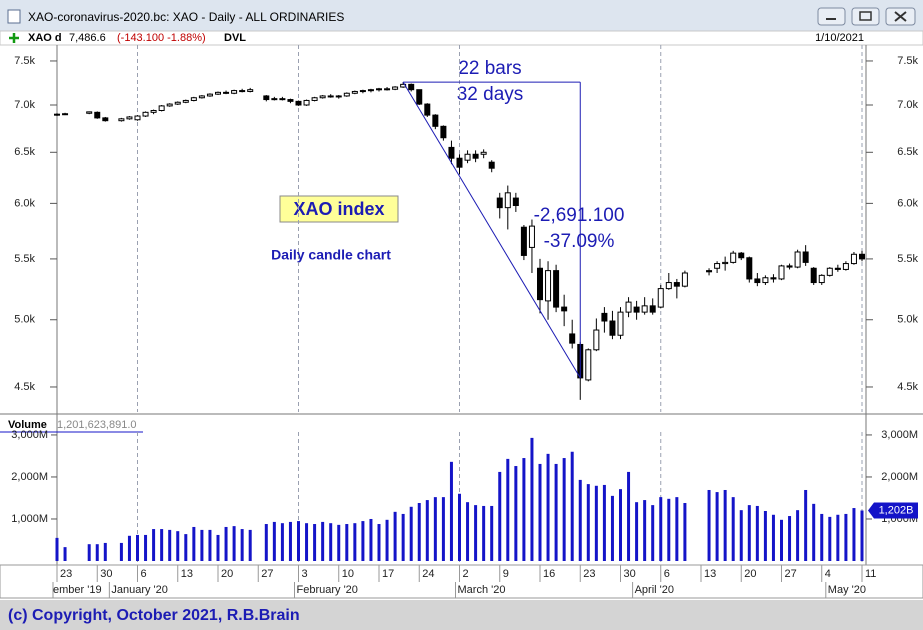 Image resolution: width=923 pixels, height=630 pixels. What do you see at coordinates (14, 38) in the screenshot?
I see `add-icon` at bounding box center [14, 38].